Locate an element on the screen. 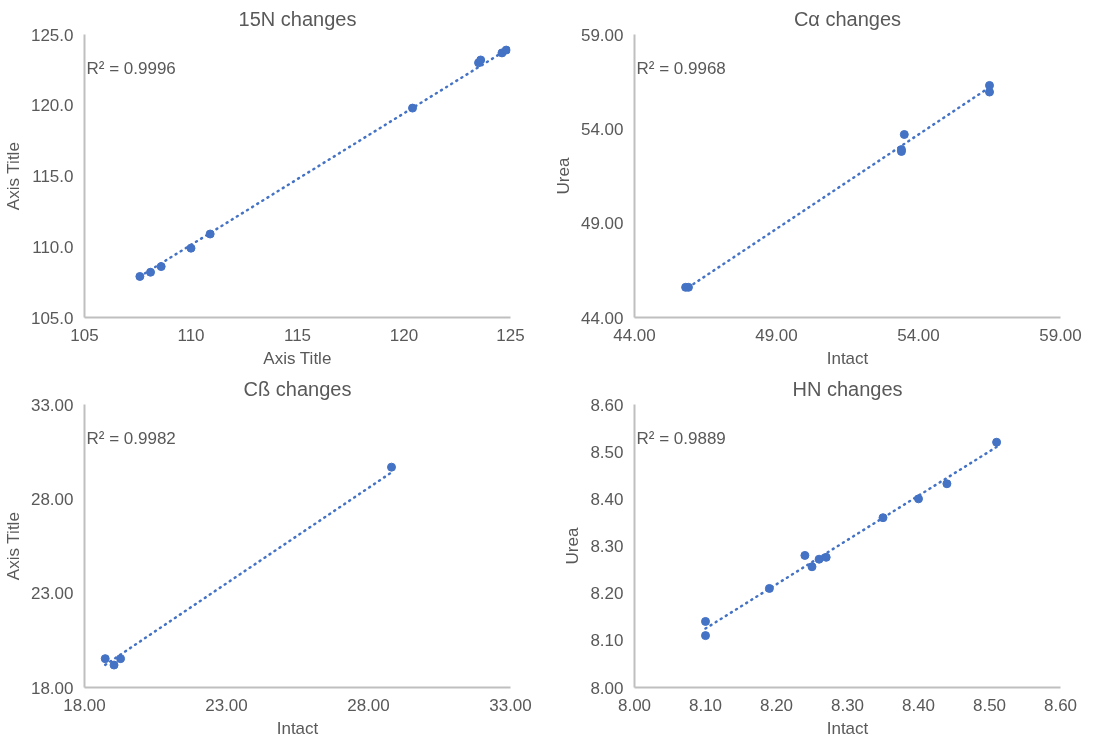 Image resolution: width=1115 pixels, height=749 pixels. x-tick-label: 120 is located at coordinates (404, 335).